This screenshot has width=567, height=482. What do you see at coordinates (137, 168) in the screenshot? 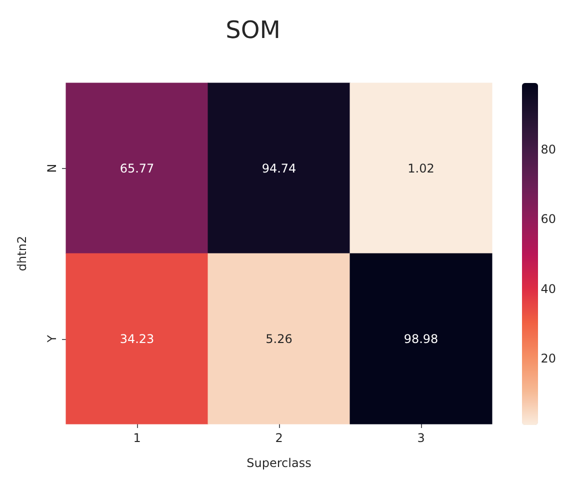
I see `data-label: 65.77` at bounding box center [137, 168].